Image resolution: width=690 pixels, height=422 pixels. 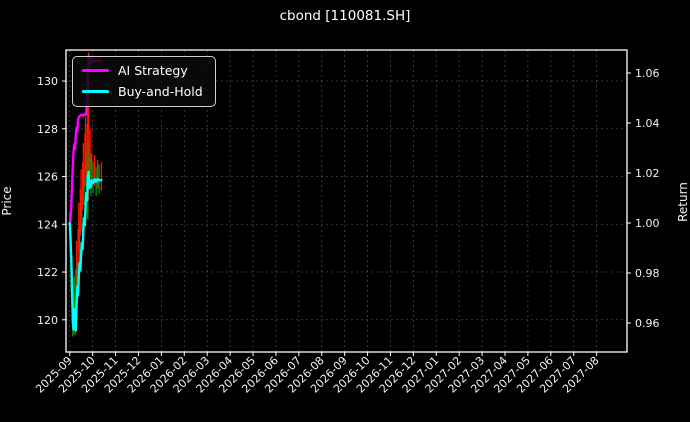 I want to click on y-left-tick-label: 120, so click(x=47, y=320).